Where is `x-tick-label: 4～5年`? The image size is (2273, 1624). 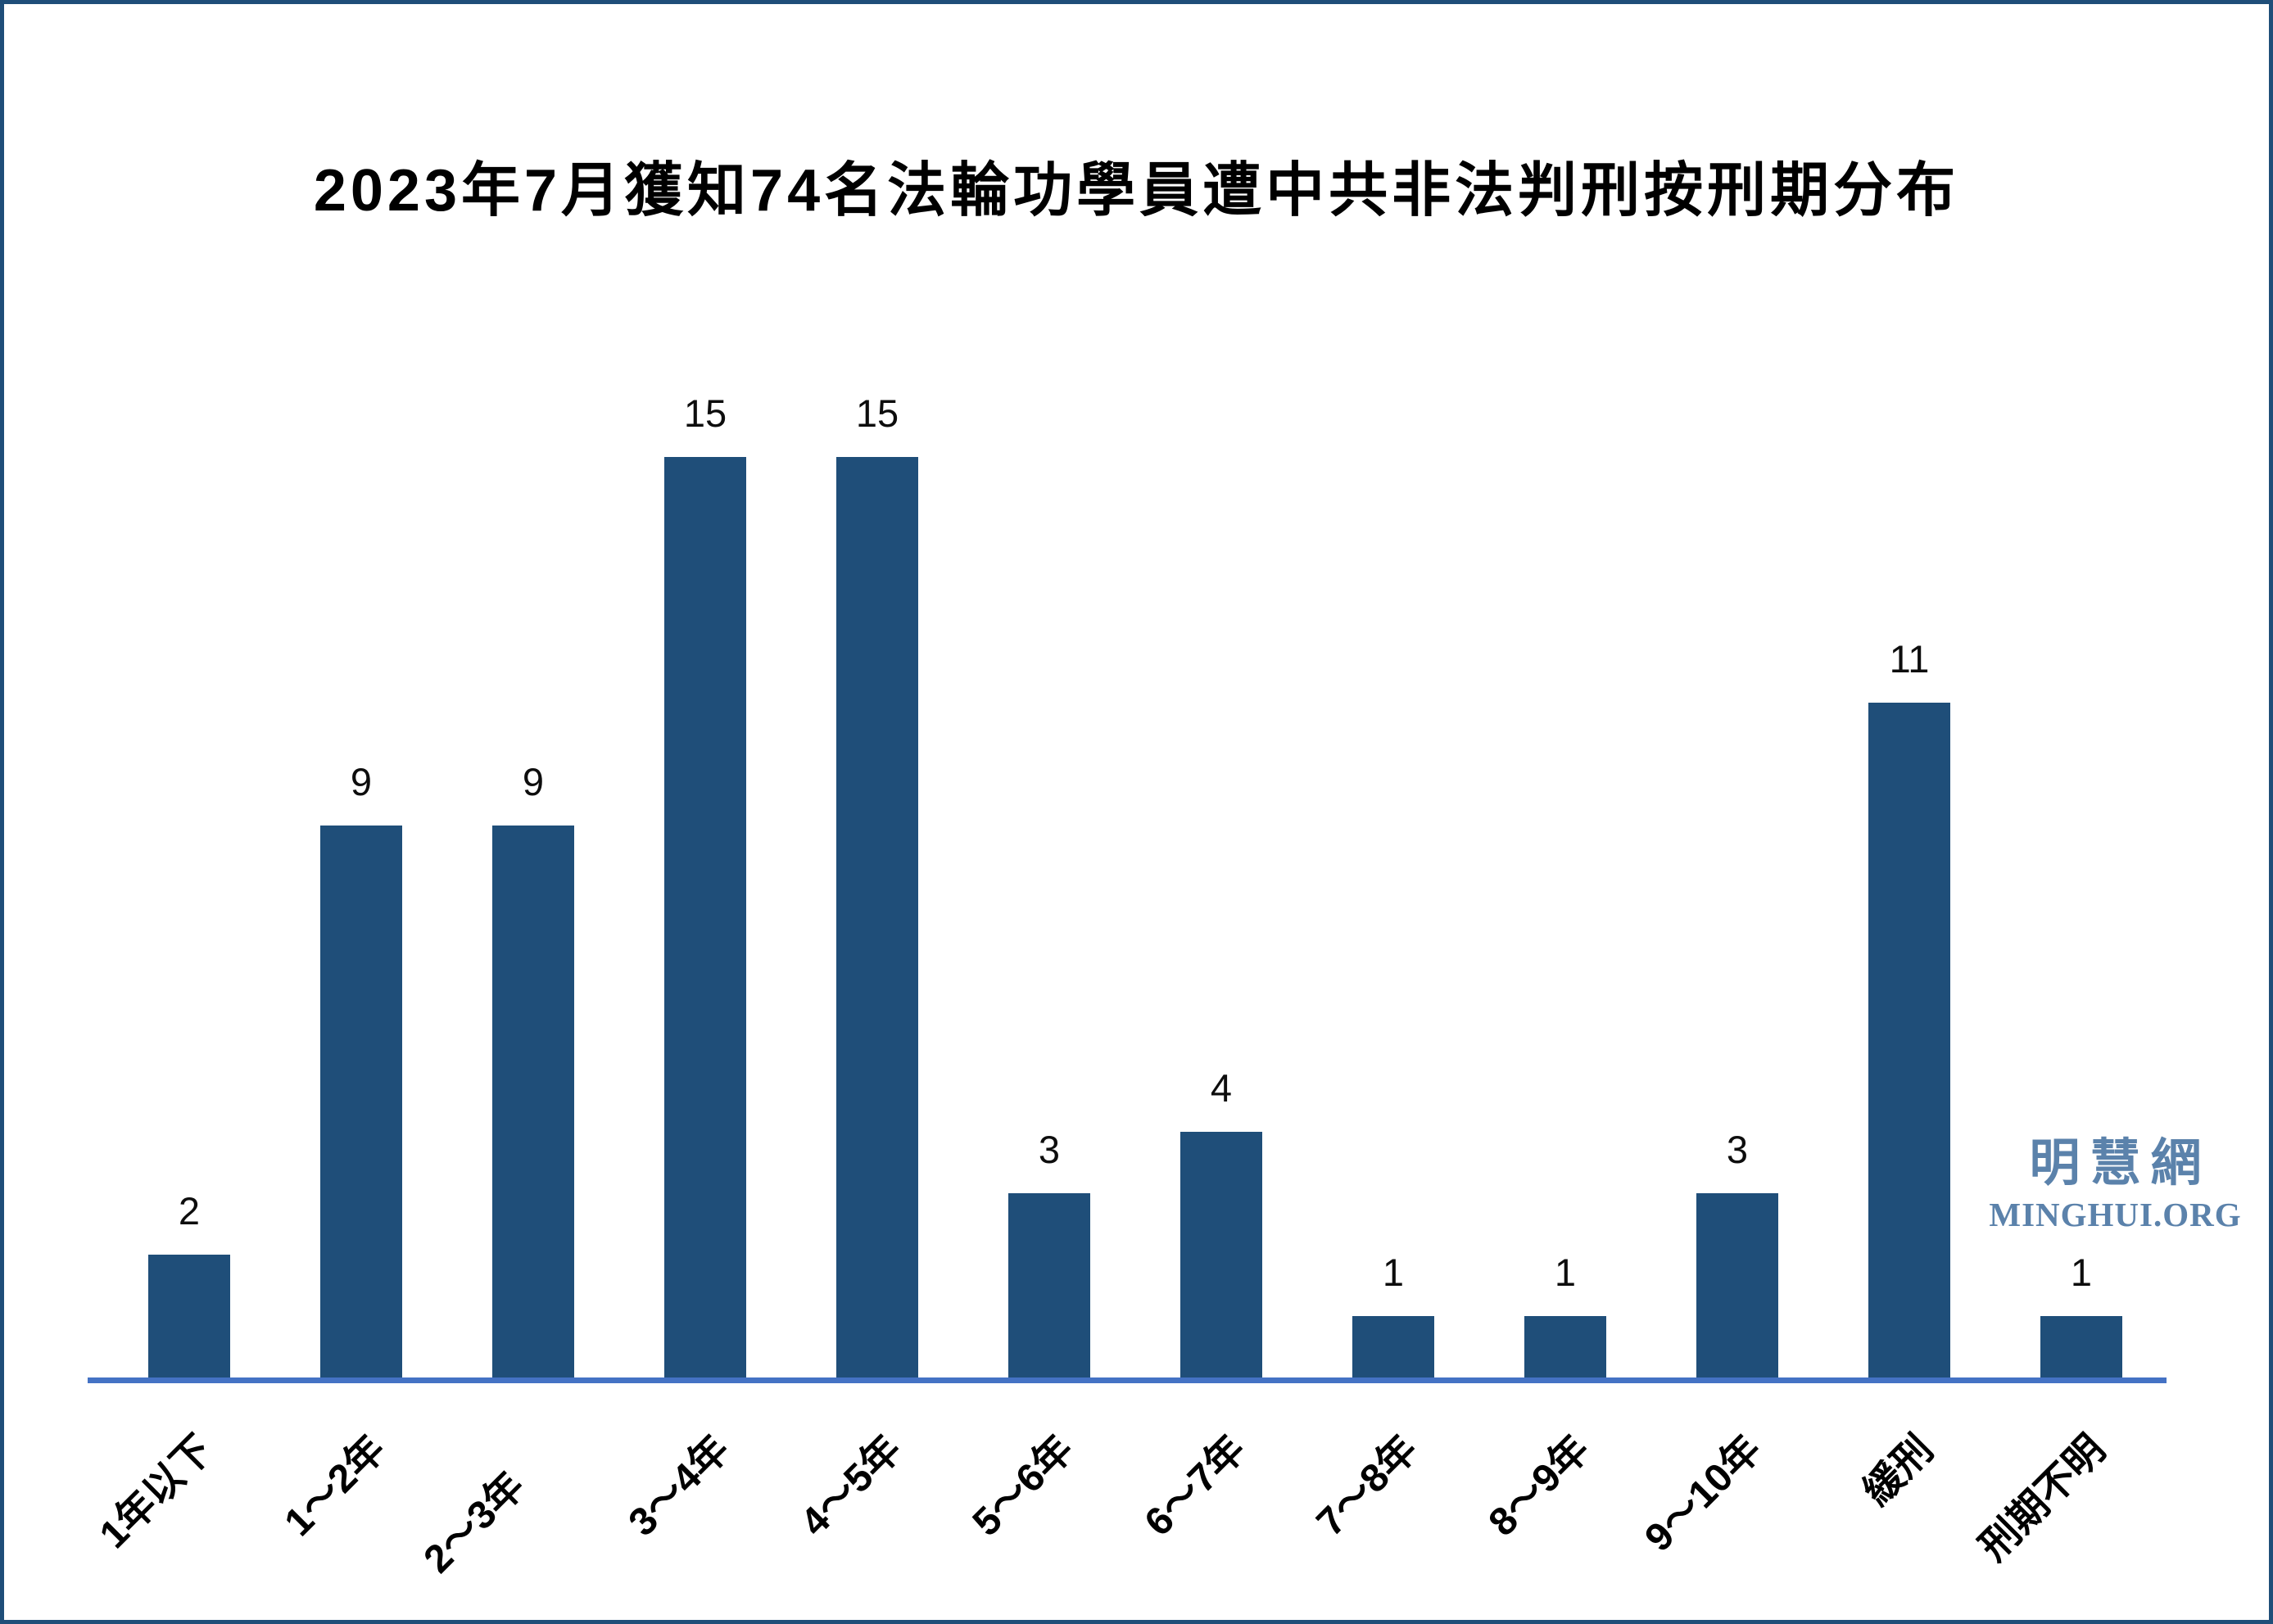
x-tick-label: 4～5年 is located at coordinates (851, 1486).